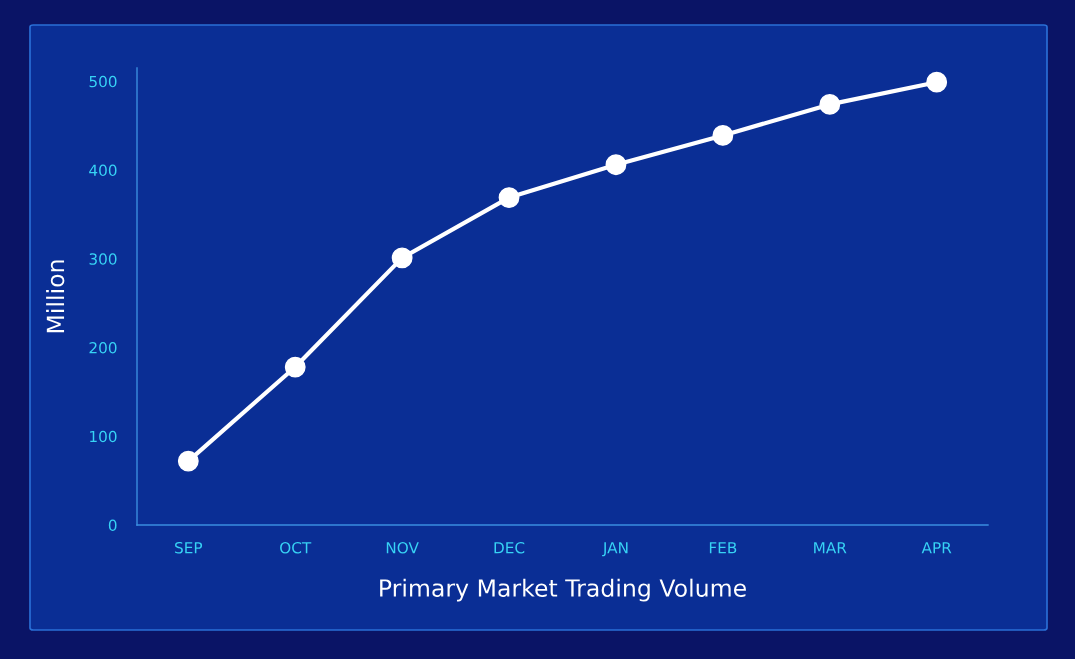  What do you see at coordinates (402, 547) in the screenshot?
I see `x-tick-label: NOV` at bounding box center [402, 547].